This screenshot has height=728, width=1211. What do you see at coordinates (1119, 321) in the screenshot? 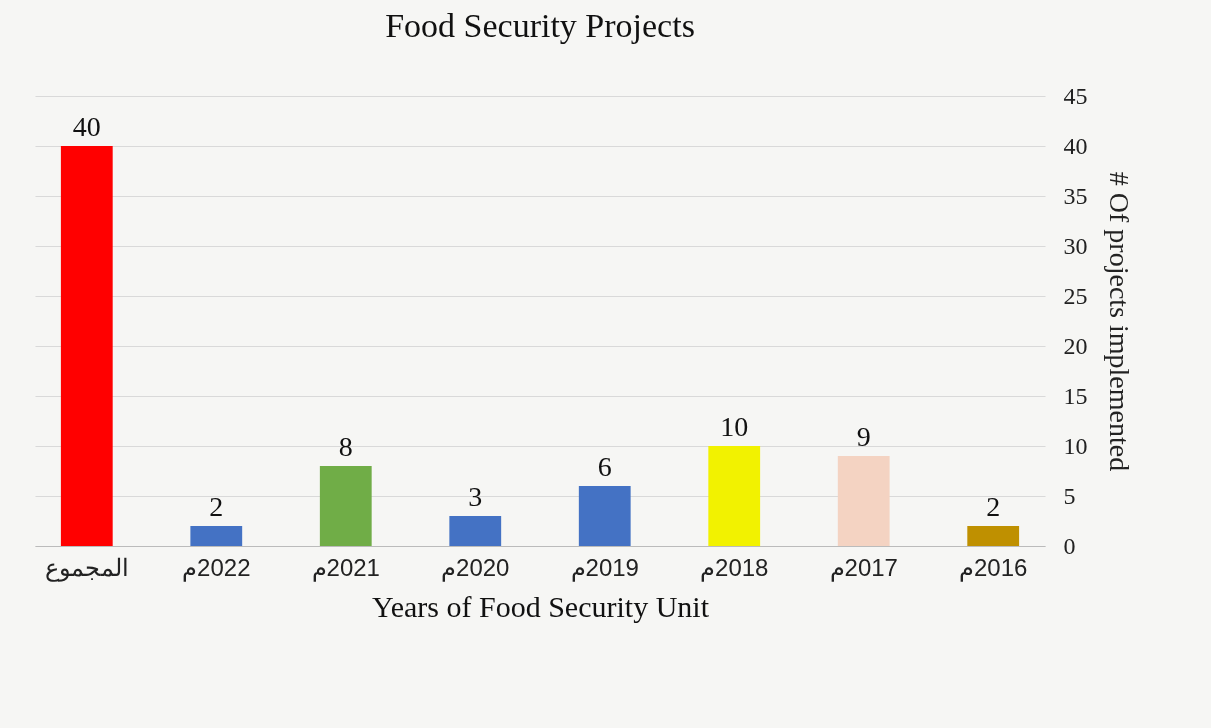
I see `y-axis-title: # Of projects implemented` at bounding box center [1119, 321].